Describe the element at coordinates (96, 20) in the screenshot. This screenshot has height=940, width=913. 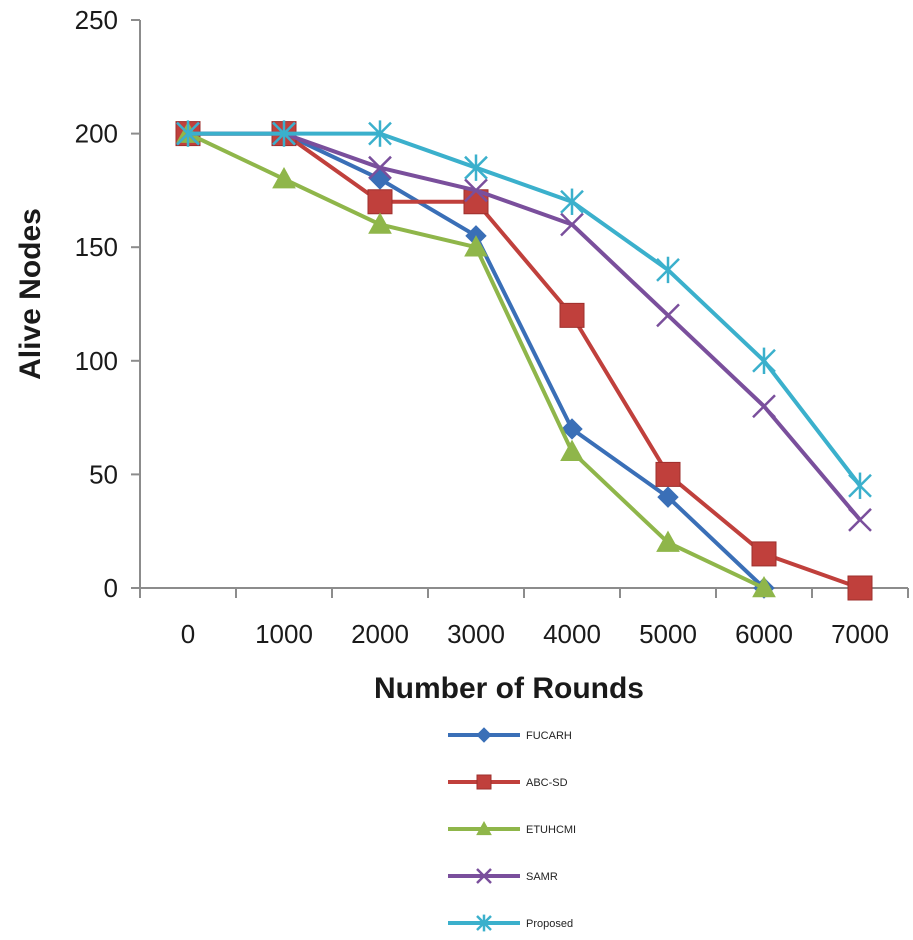
I see `y-tick-label: 250` at that location.